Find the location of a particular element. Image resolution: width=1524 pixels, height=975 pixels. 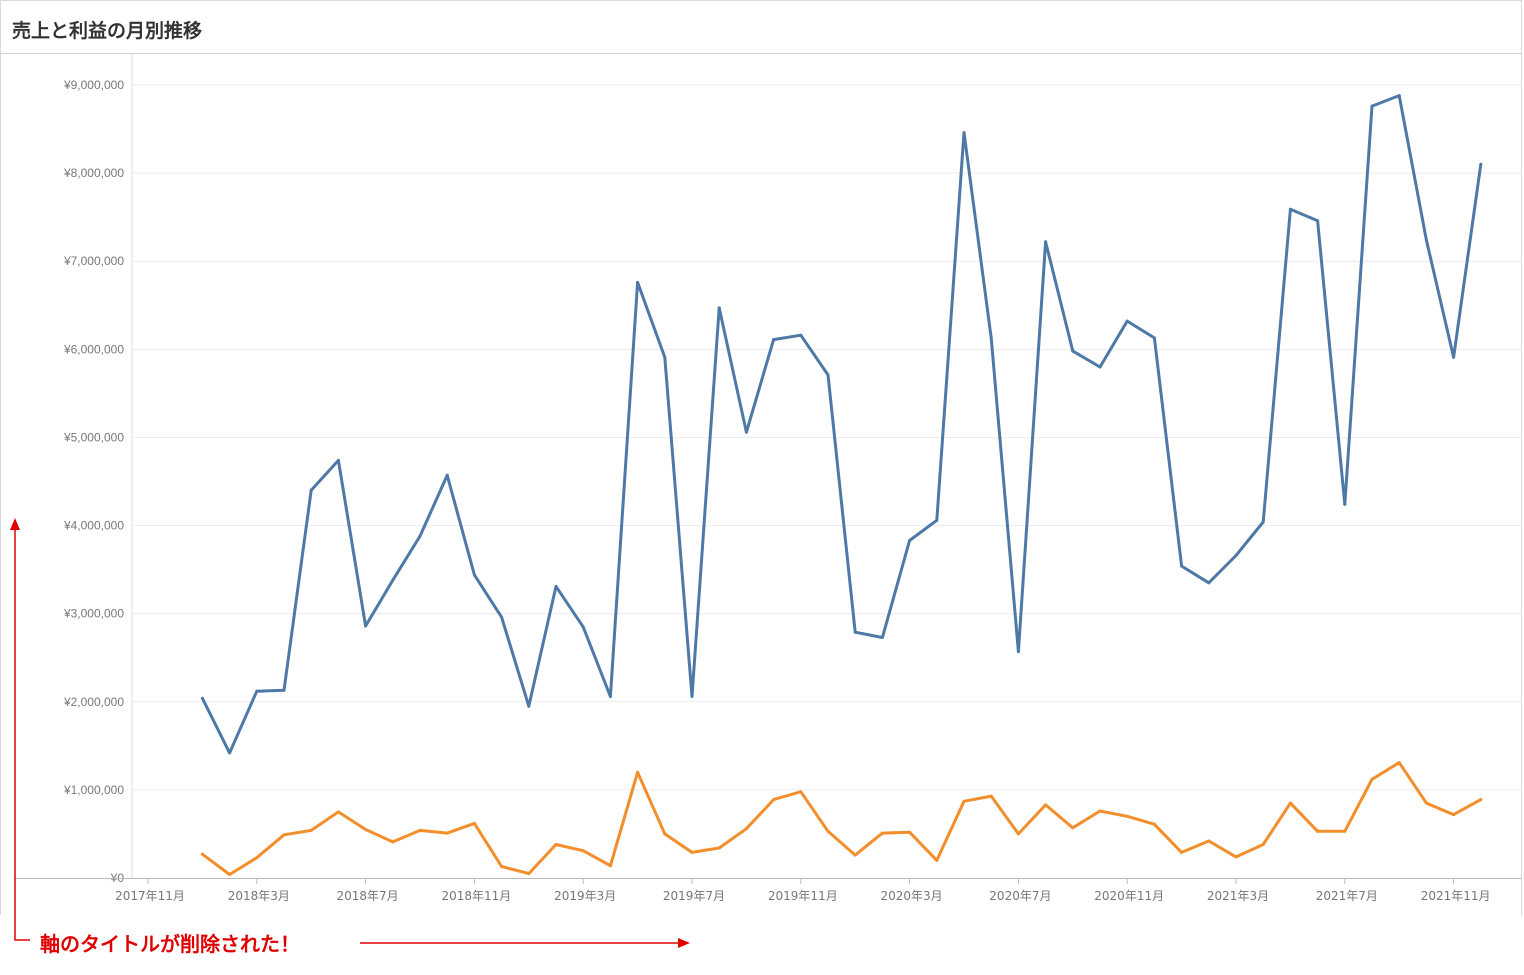

x-tick-label: 2019年11月 is located at coordinates (803, 896).